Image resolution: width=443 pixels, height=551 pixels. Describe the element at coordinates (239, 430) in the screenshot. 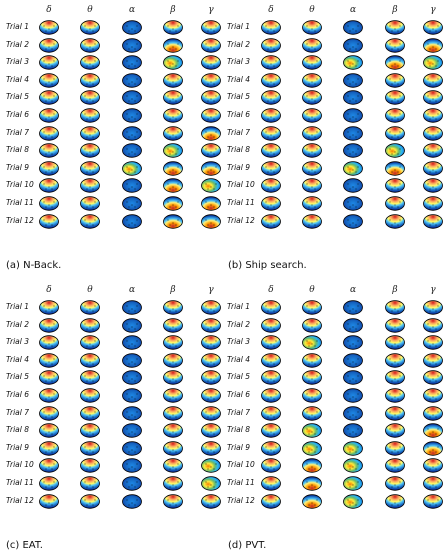

I see `trial-label: Trial 8` at that location.